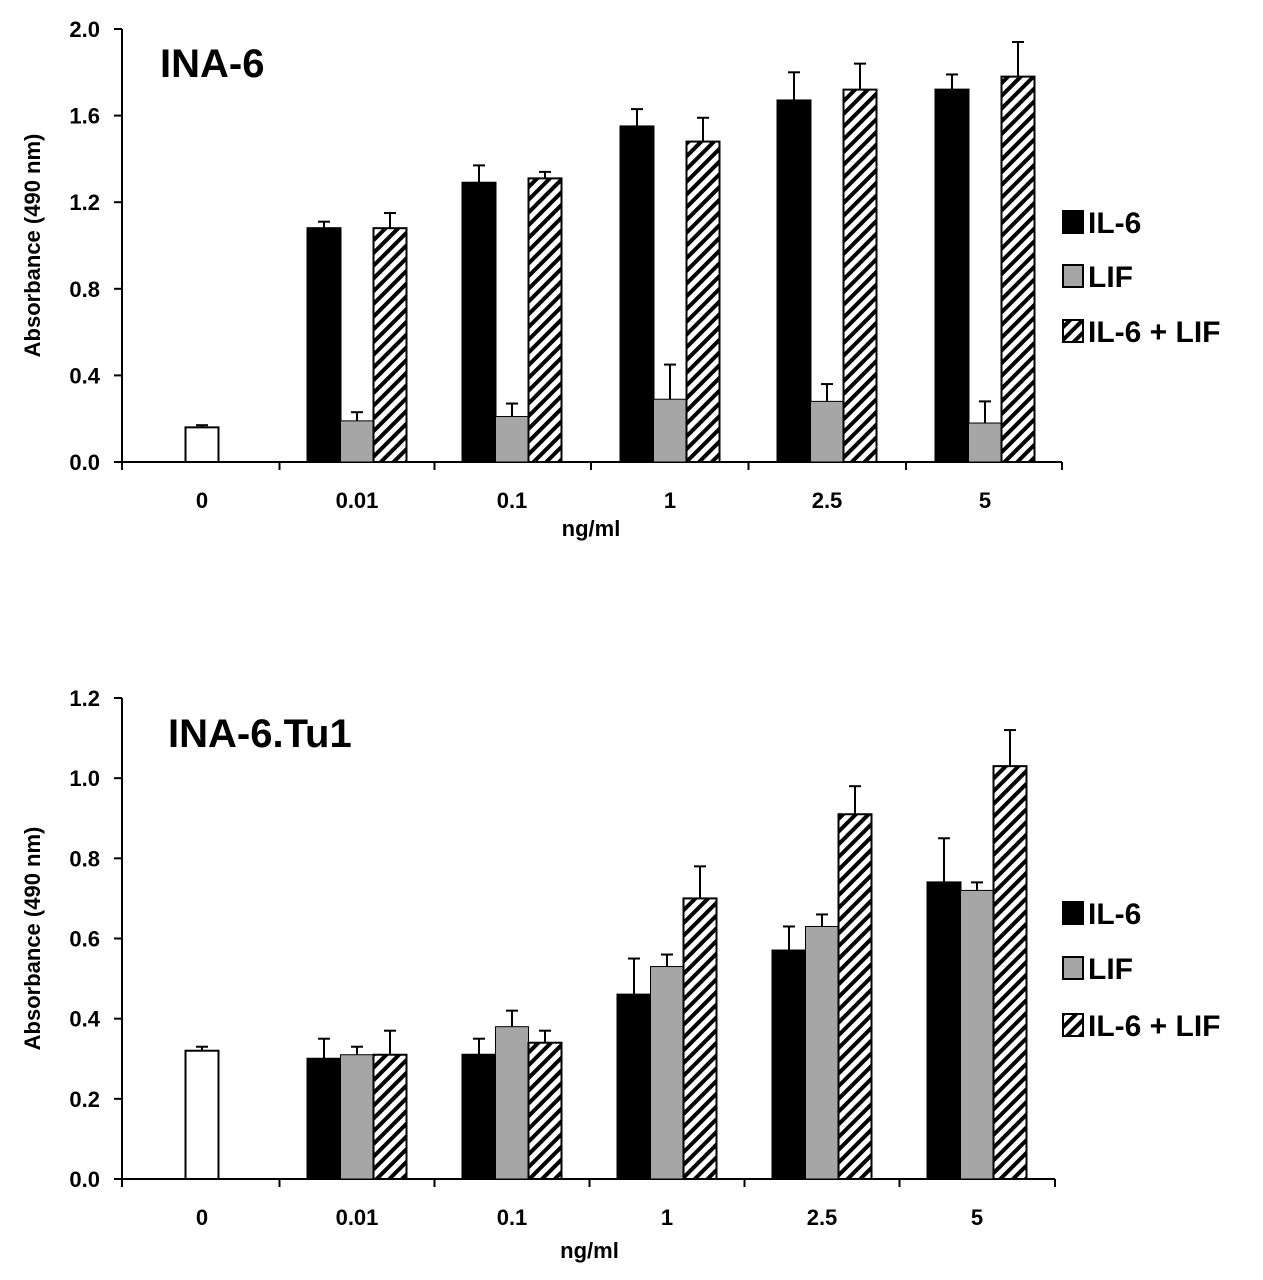  Describe the element at coordinates (84, 1099) in the screenshot. I see `y-tick-label: 0.2` at that location.